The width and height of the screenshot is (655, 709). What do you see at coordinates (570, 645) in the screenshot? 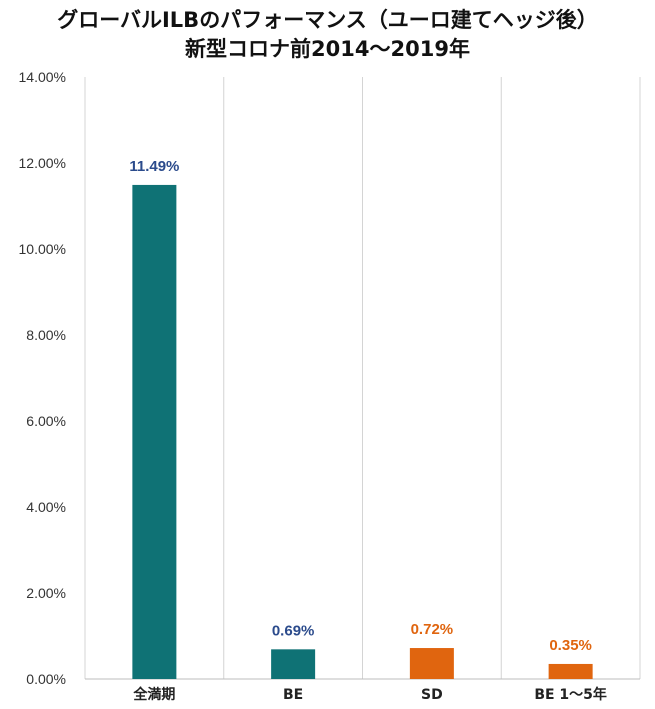
I see `data-label: 0.35%` at bounding box center [570, 645].